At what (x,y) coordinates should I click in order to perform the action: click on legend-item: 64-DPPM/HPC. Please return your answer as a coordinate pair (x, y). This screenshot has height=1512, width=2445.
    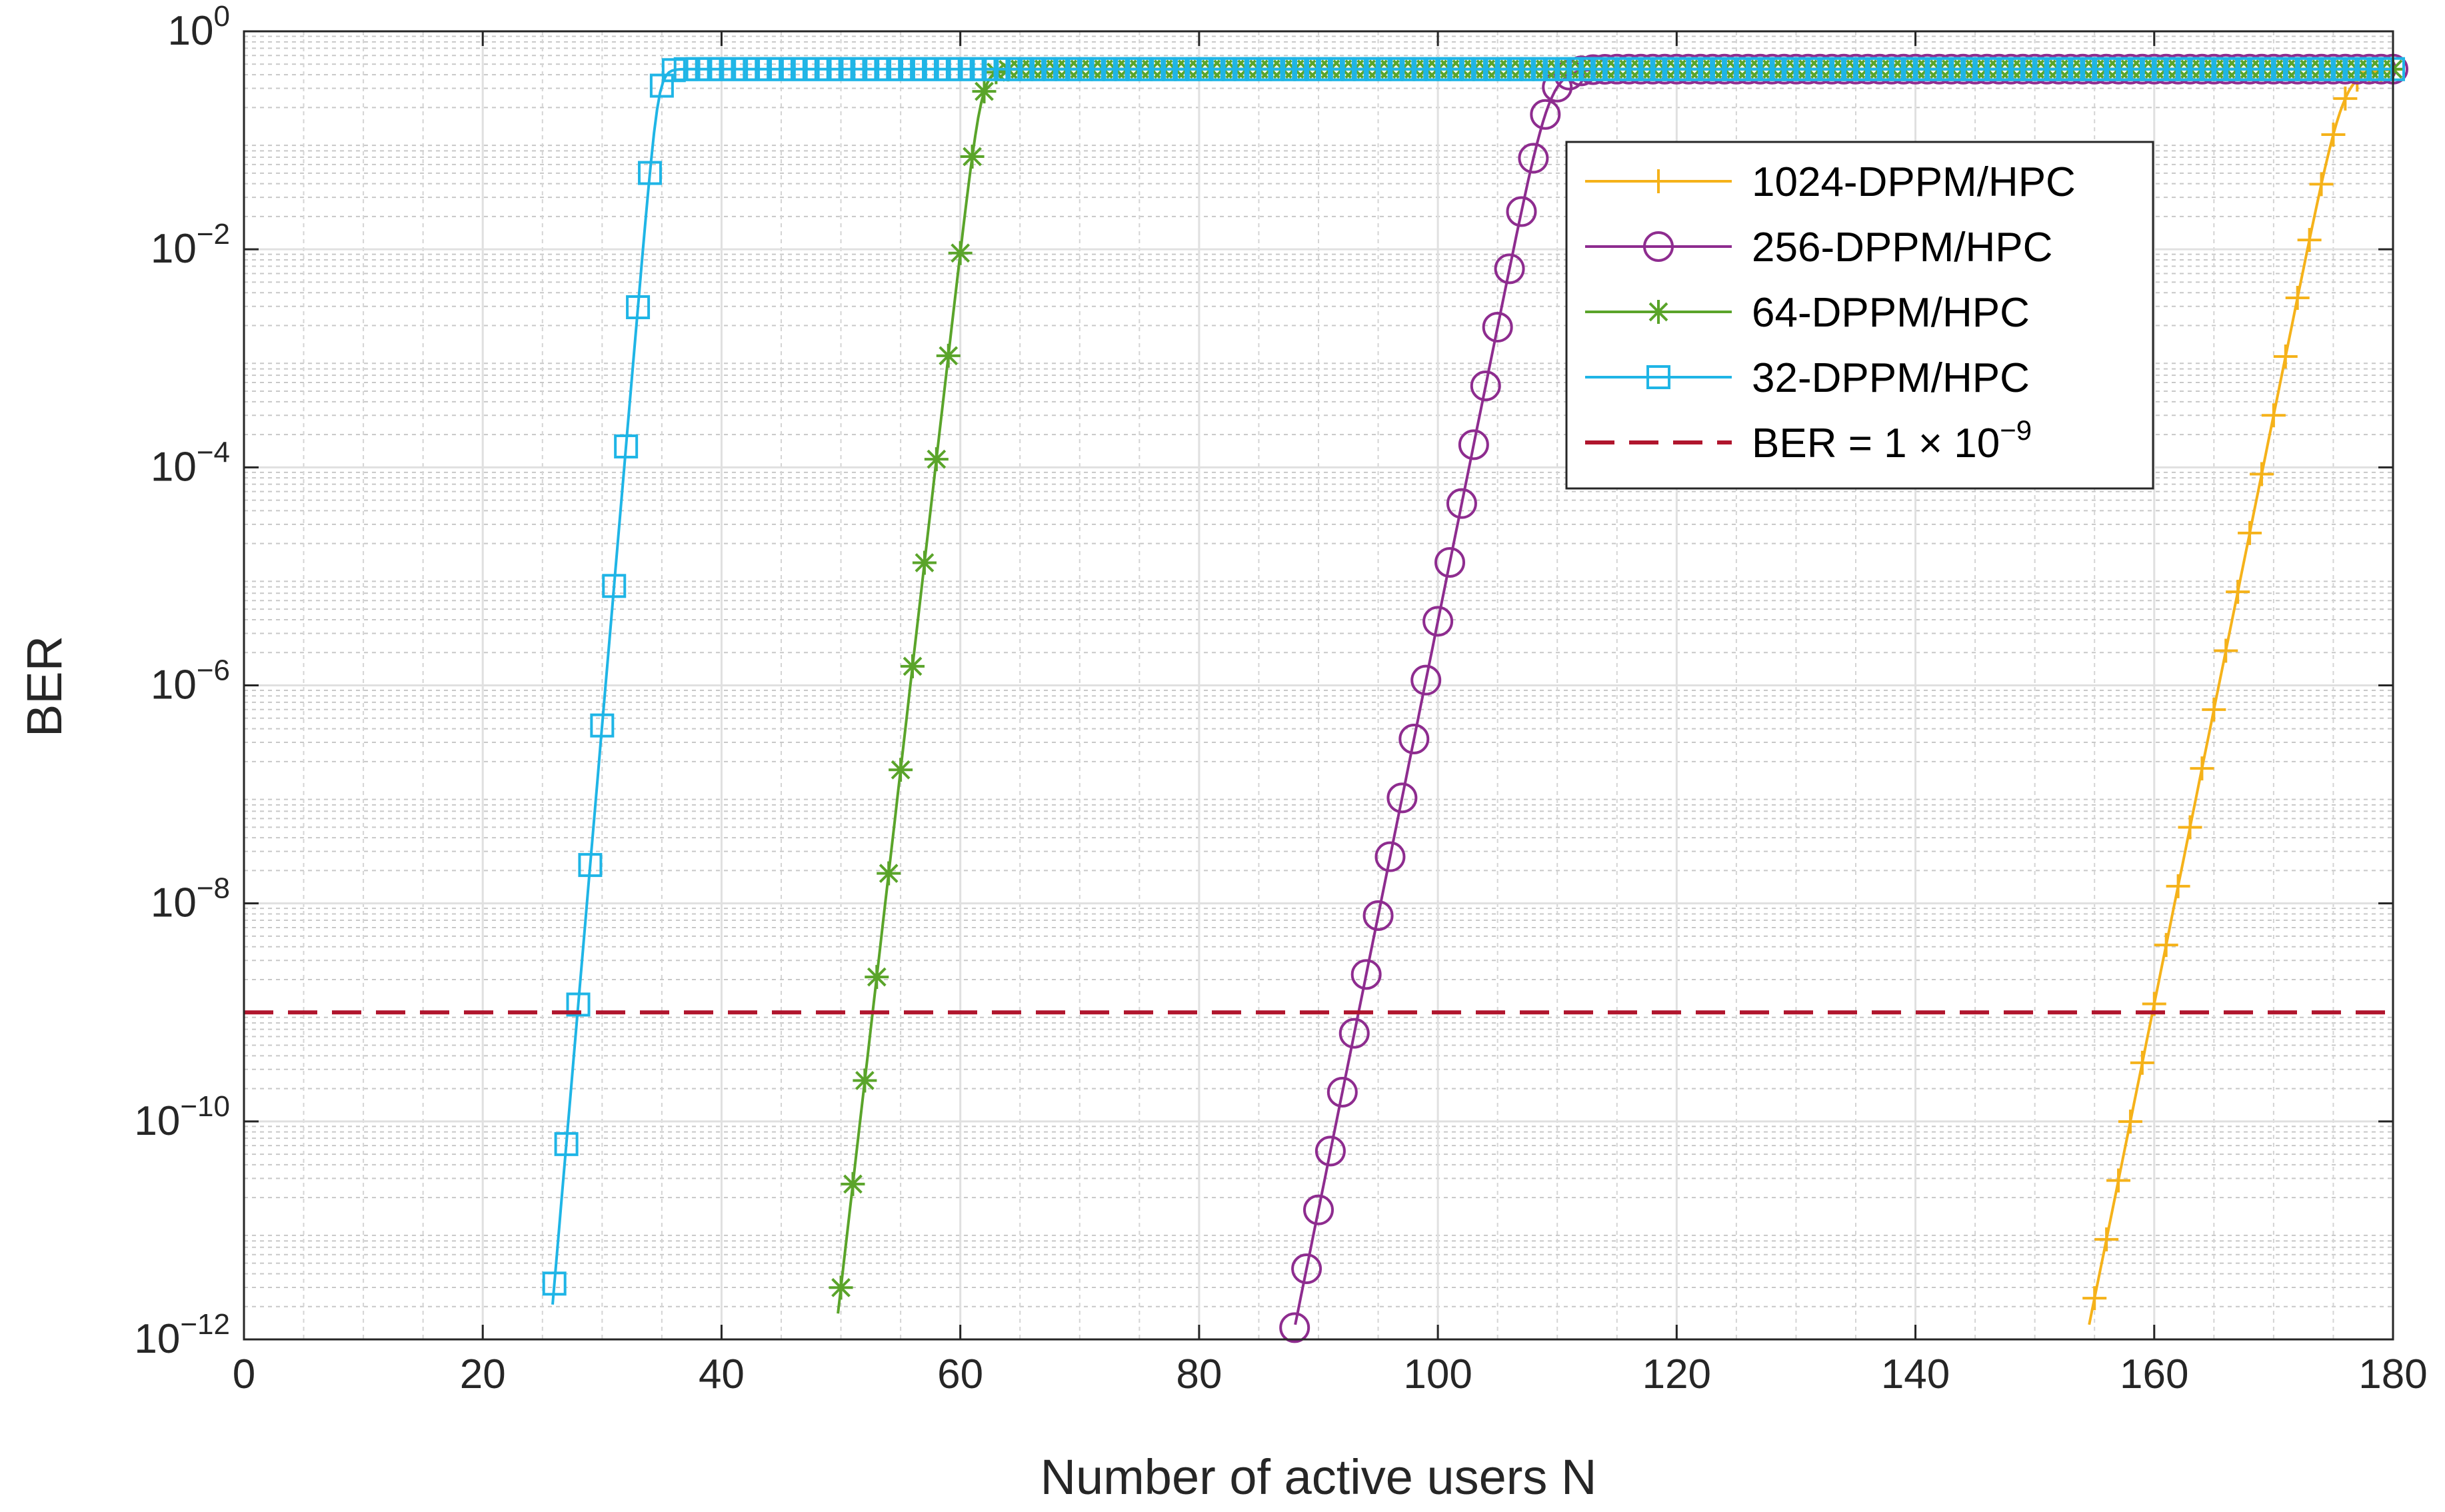
    Looking at the image, I should click on (1807, 313).